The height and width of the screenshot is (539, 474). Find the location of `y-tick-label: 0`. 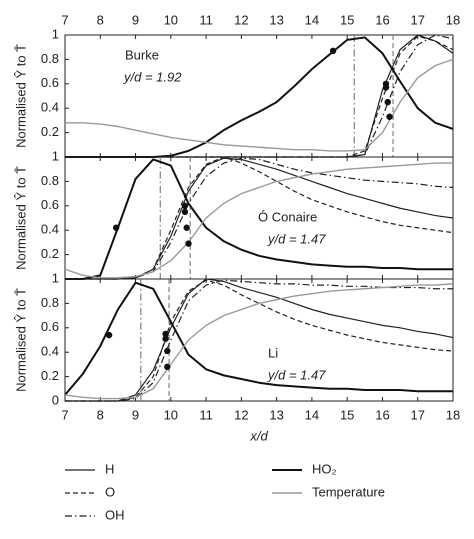

y-tick-label: 0 is located at coordinates (55, 399).